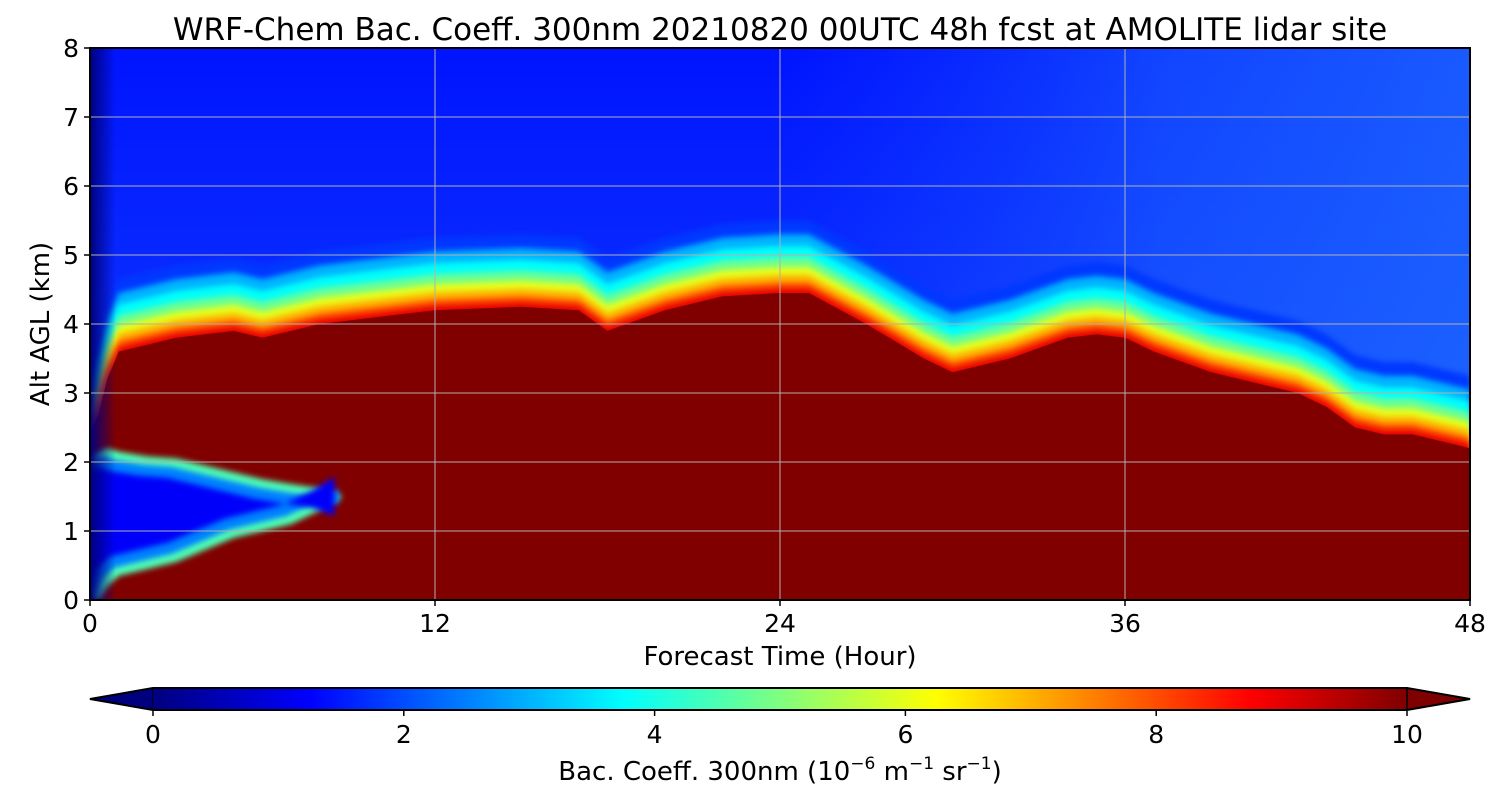 This screenshot has width=1500, height=800. What do you see at coordinates (71, 324) in the screenshot?
I see `y-tick-label: 4` at bounding box center [71, 324].